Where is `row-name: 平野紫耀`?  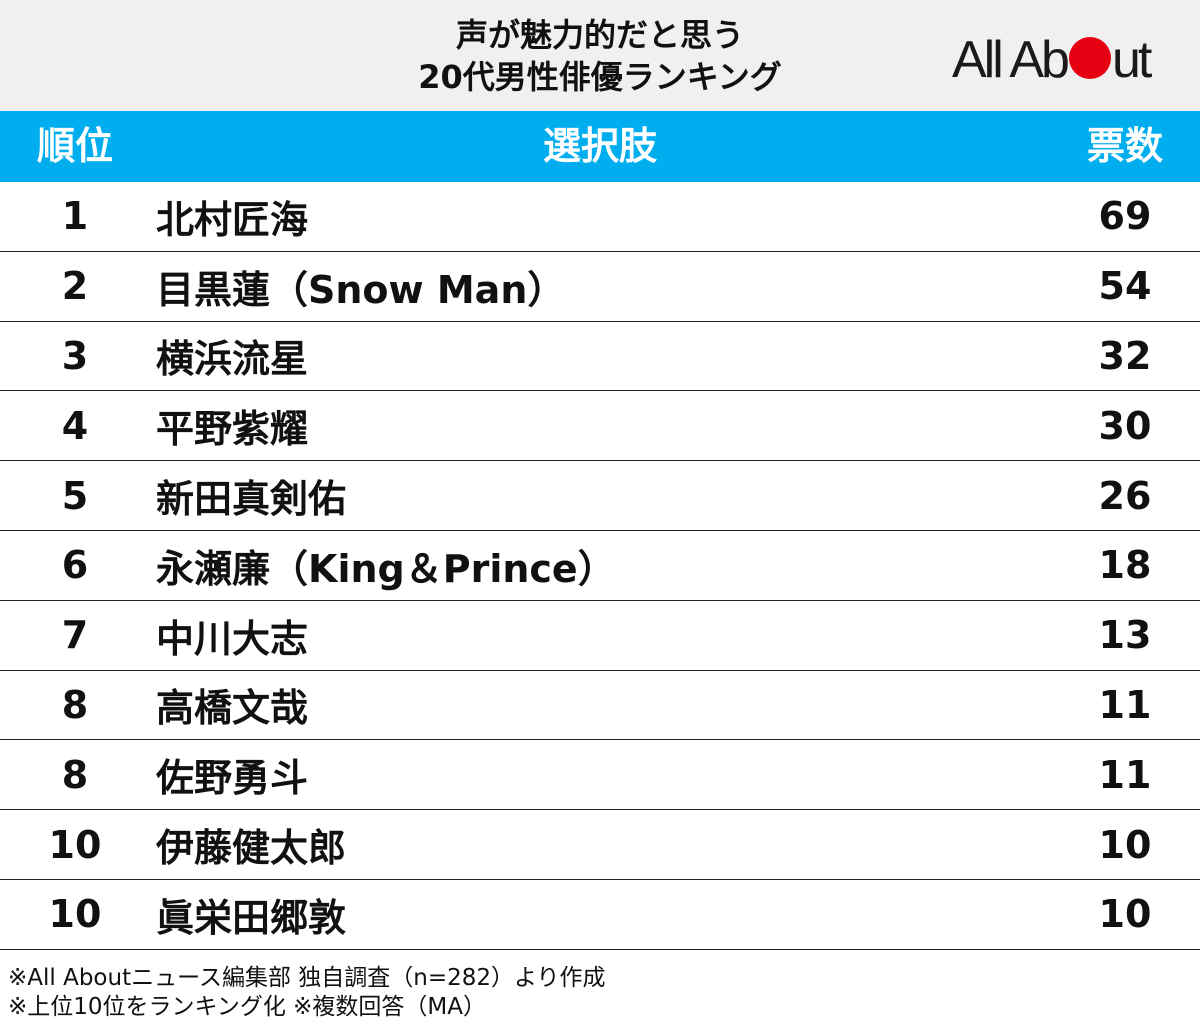 row-name: 平野紫耀 is located at coordinates (232, 429).